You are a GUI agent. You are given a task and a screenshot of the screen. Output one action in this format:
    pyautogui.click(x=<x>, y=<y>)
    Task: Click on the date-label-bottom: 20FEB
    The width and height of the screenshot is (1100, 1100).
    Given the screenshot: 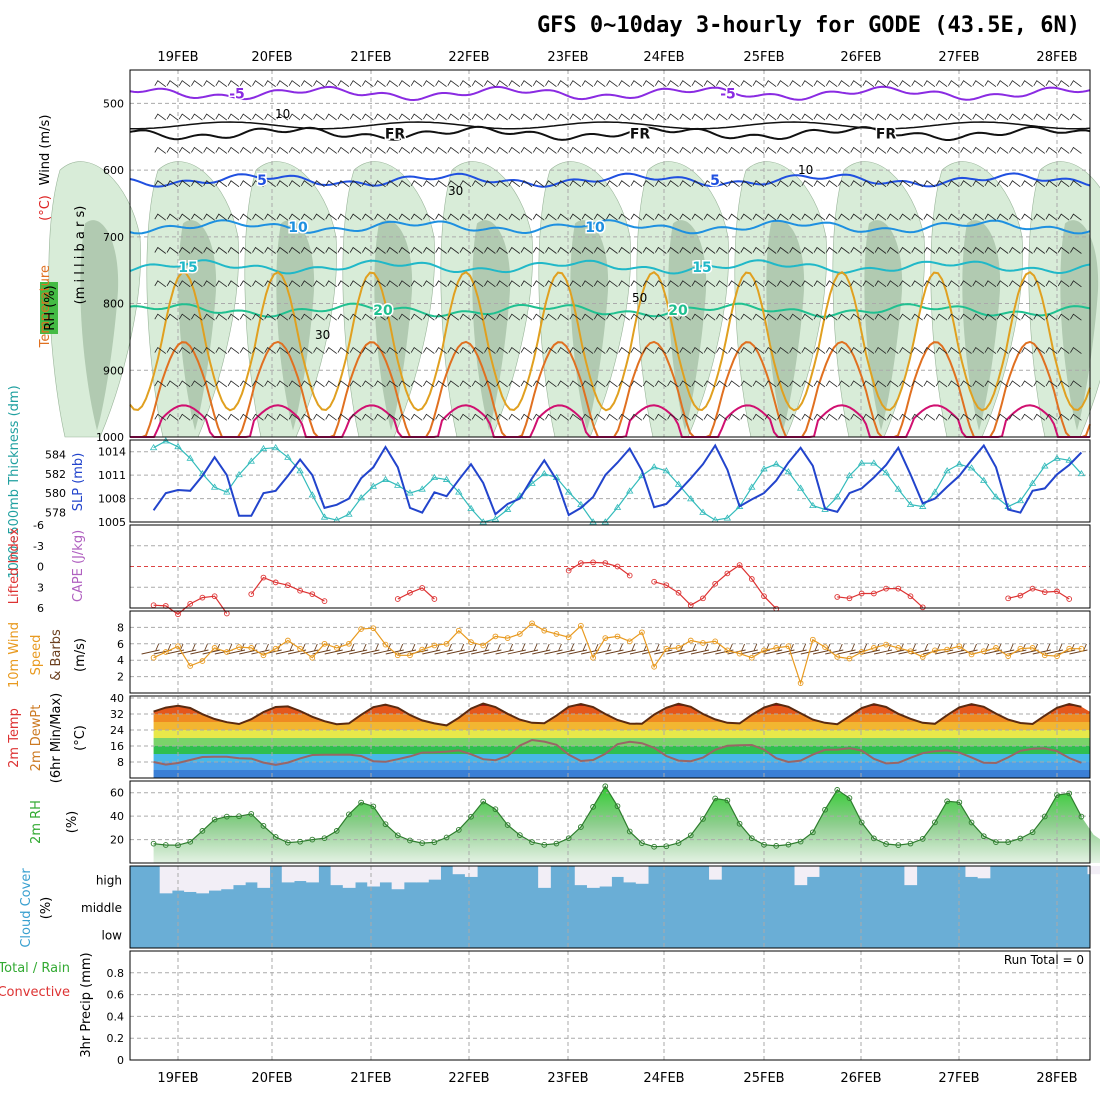 What is the action you would take?
    pyautogui.click(x=271, y=1078)
    